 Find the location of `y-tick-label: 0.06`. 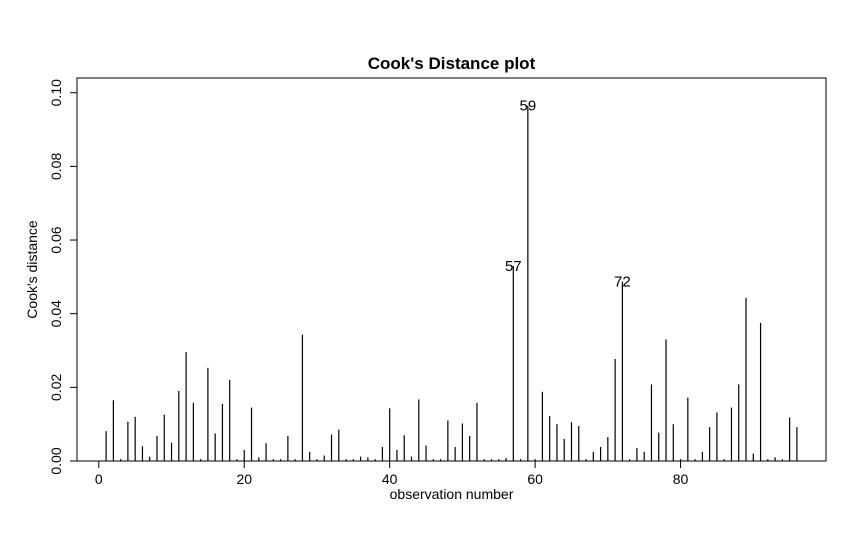

y-tick-label: 0.06 is located at coordinates (56, 239).